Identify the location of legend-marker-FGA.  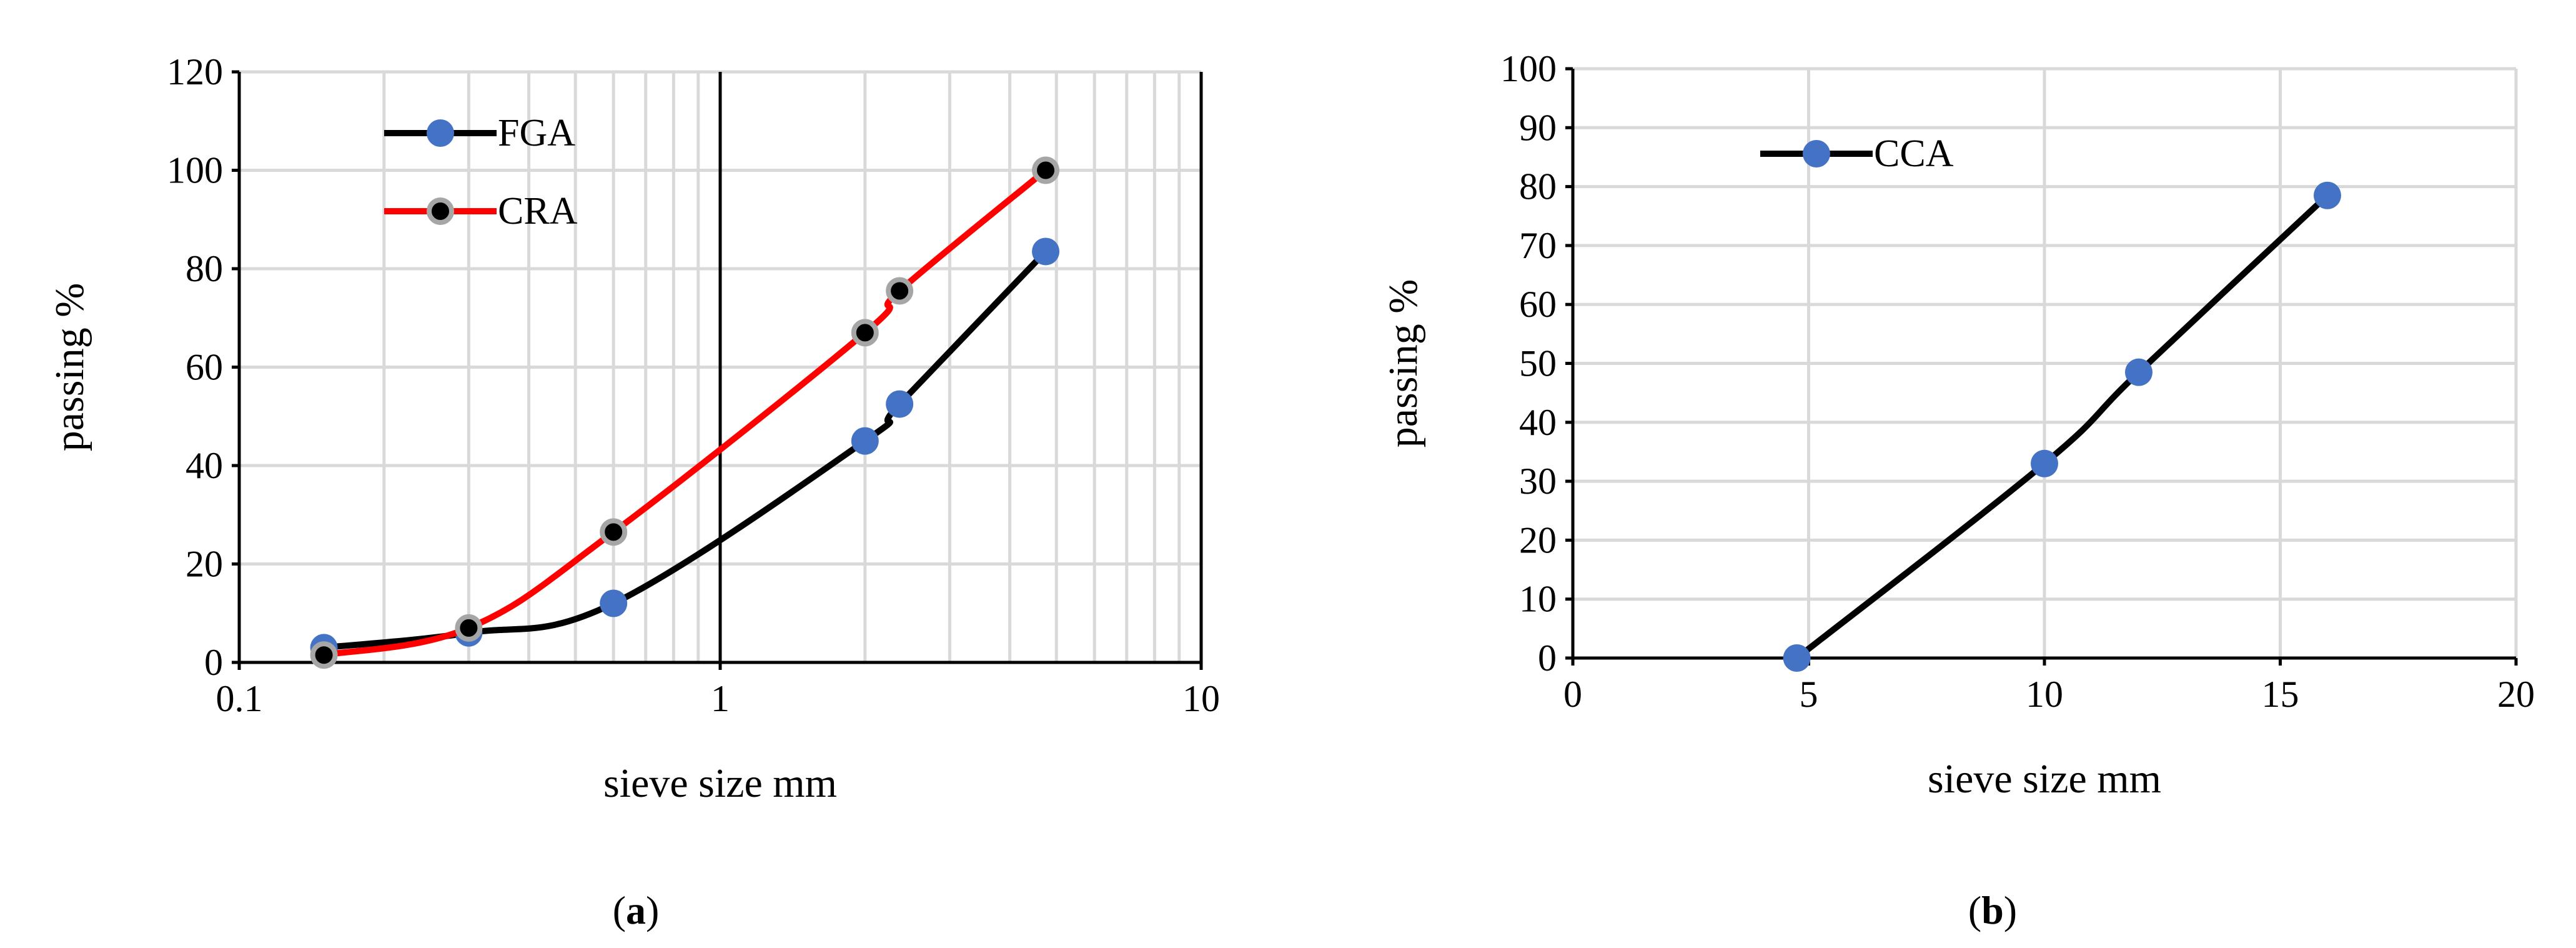
(440, 133).